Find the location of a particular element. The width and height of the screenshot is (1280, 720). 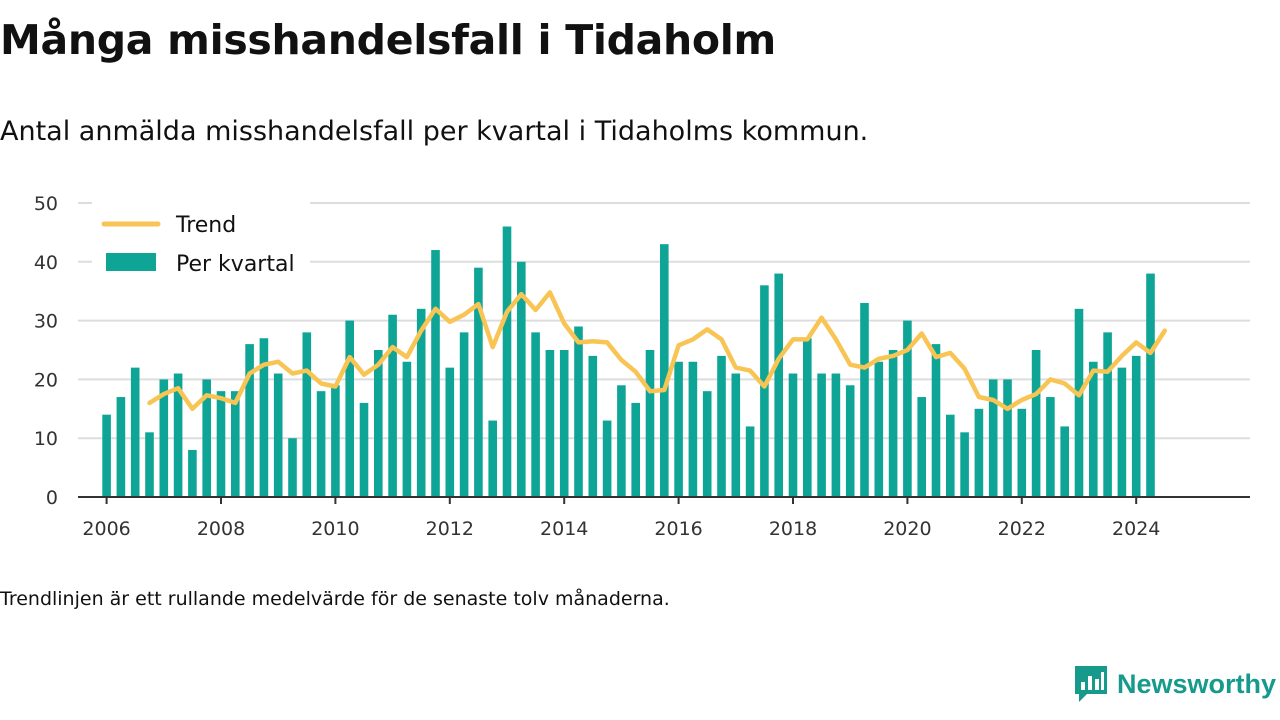

brand-logo: Newsworthy is located at coordinates (1174, 684).